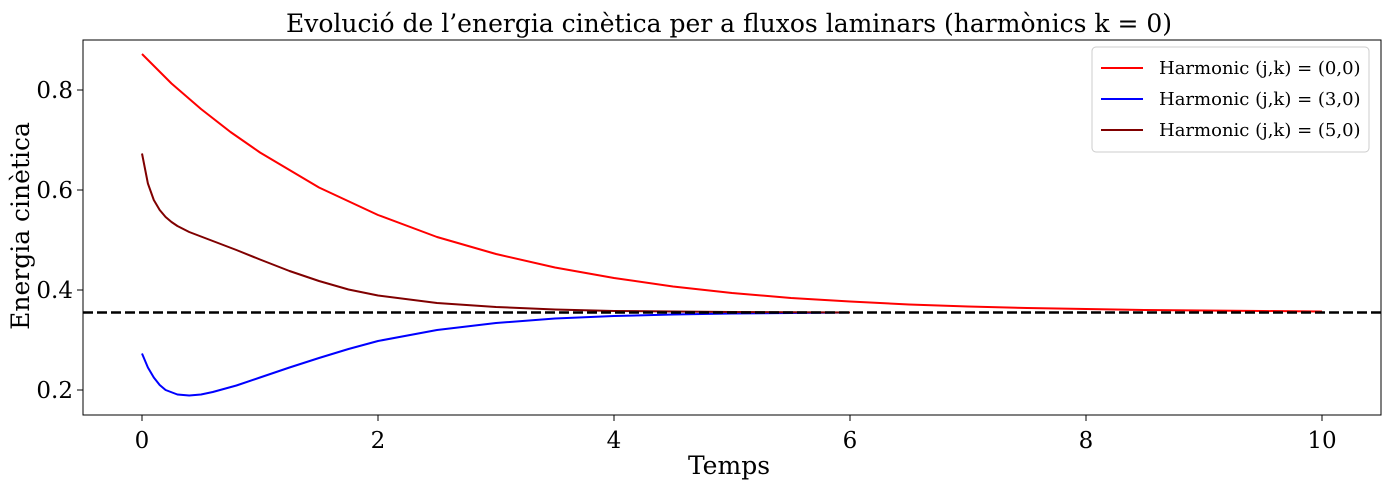  I want to click on x-tick-label: 2, so click(378, 441).